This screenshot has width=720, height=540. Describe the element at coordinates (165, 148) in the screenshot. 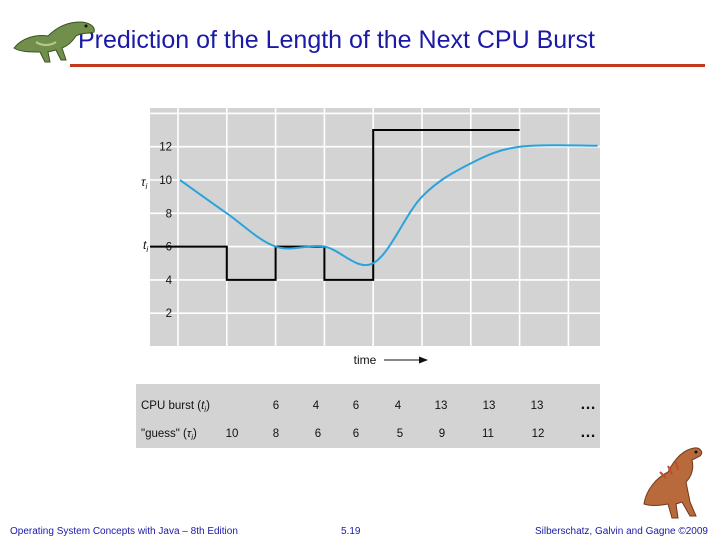

I see `y-tick-label: 12` at that location.